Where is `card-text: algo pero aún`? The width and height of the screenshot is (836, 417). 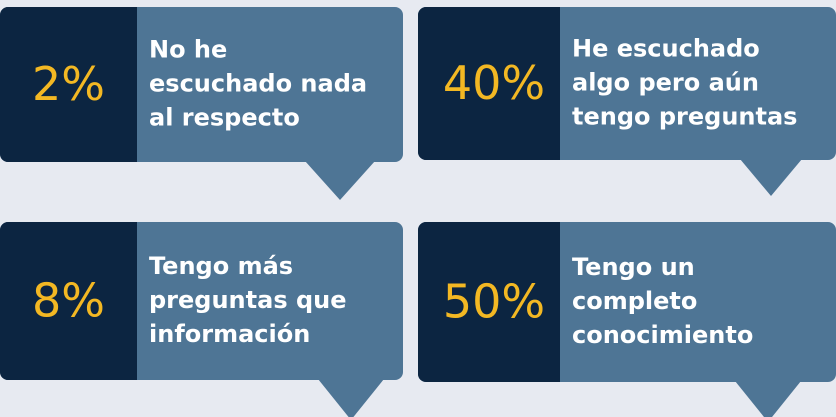
card-text: algo pero aún is located at coordinates (665, 83).